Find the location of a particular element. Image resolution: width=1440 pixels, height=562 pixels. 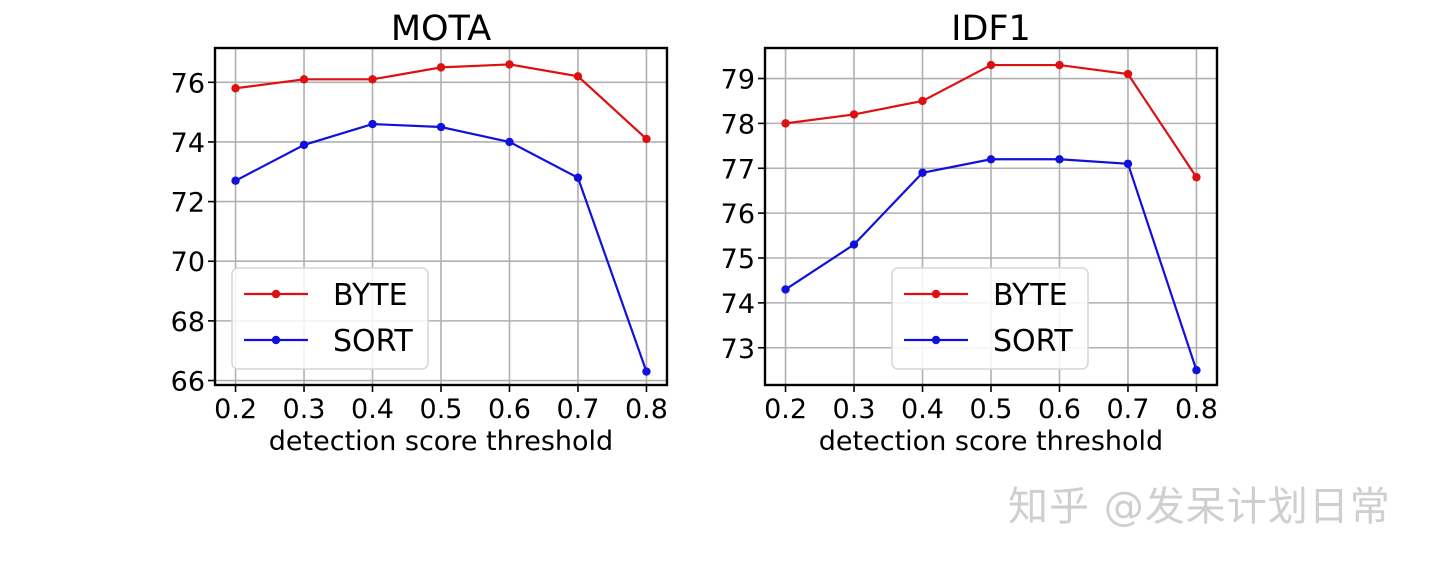

y-tick-label: 79 is located at coordinates (738, 80).